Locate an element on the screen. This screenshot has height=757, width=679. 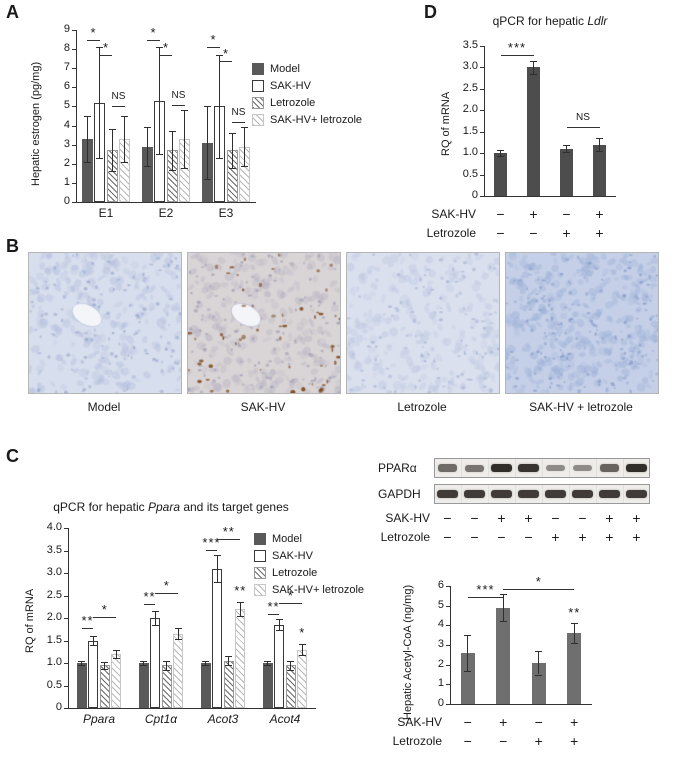
blot-strip is located at coordinates (542, 468).